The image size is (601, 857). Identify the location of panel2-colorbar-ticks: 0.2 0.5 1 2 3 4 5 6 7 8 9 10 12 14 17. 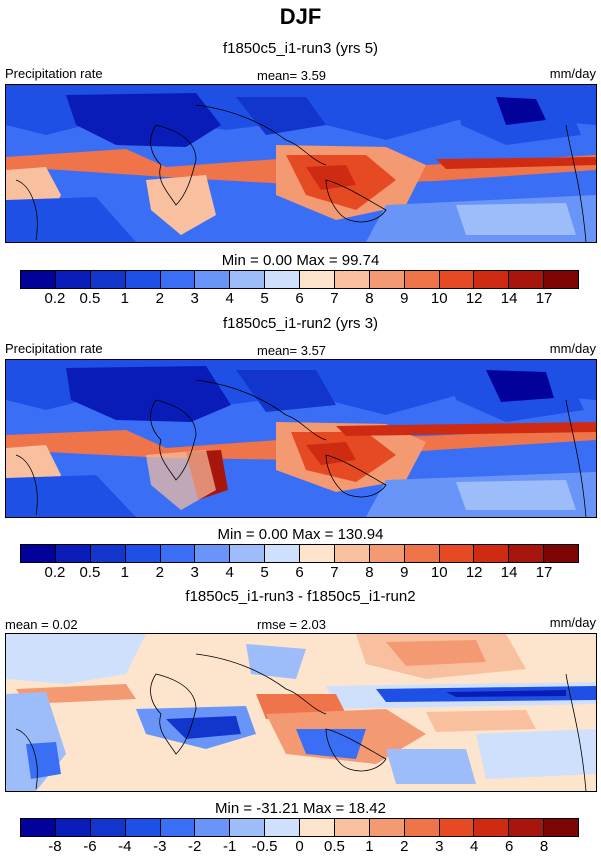
(299, 573).